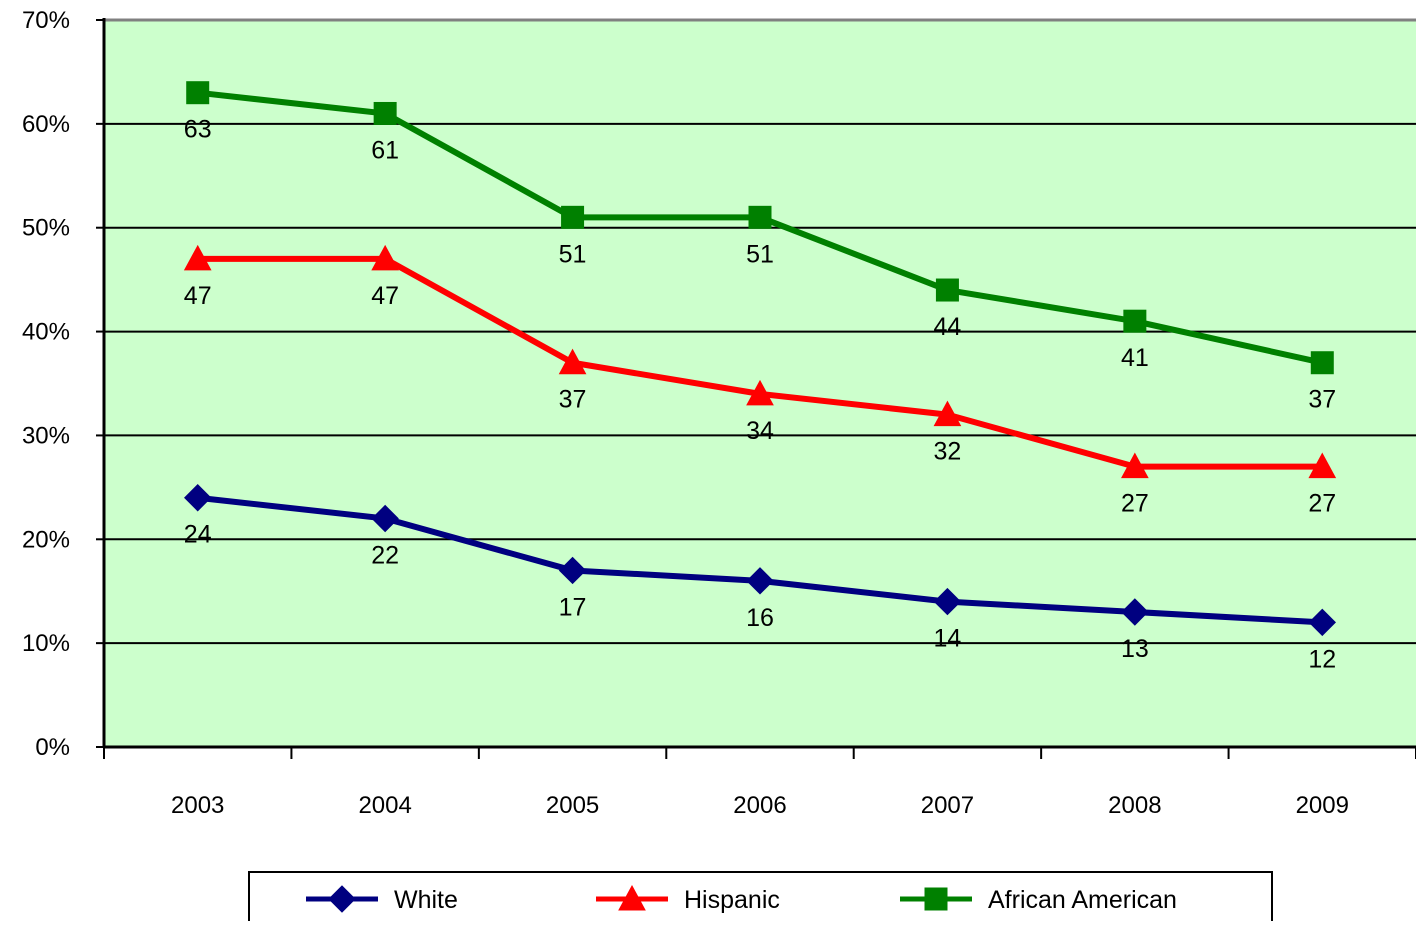  I want to click on y-tick-label: 30%, so click(46, 435).